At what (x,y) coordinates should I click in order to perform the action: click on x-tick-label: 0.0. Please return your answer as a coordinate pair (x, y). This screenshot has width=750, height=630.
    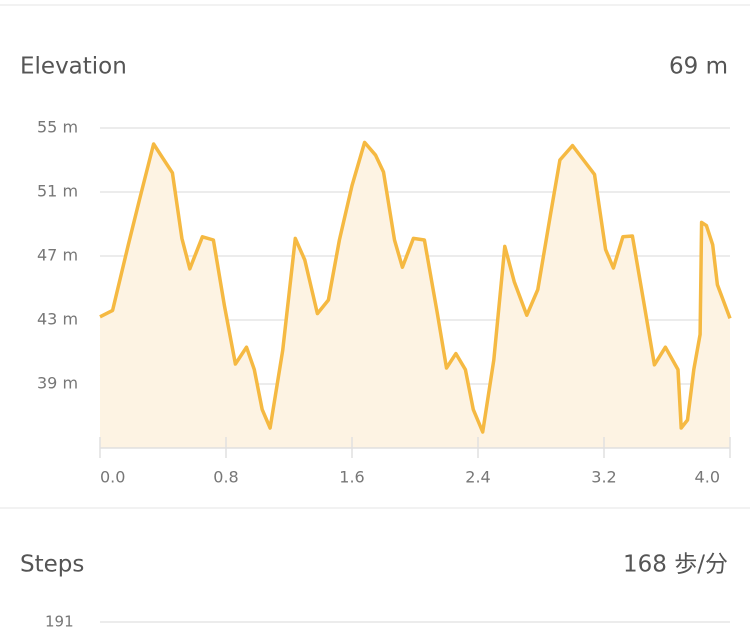
    Looking at the image, I should click on (112, 477).